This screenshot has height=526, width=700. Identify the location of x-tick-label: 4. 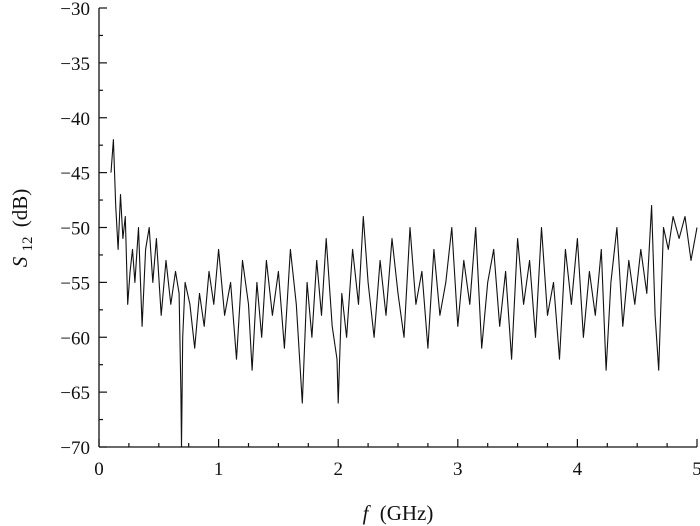
(578, 469).